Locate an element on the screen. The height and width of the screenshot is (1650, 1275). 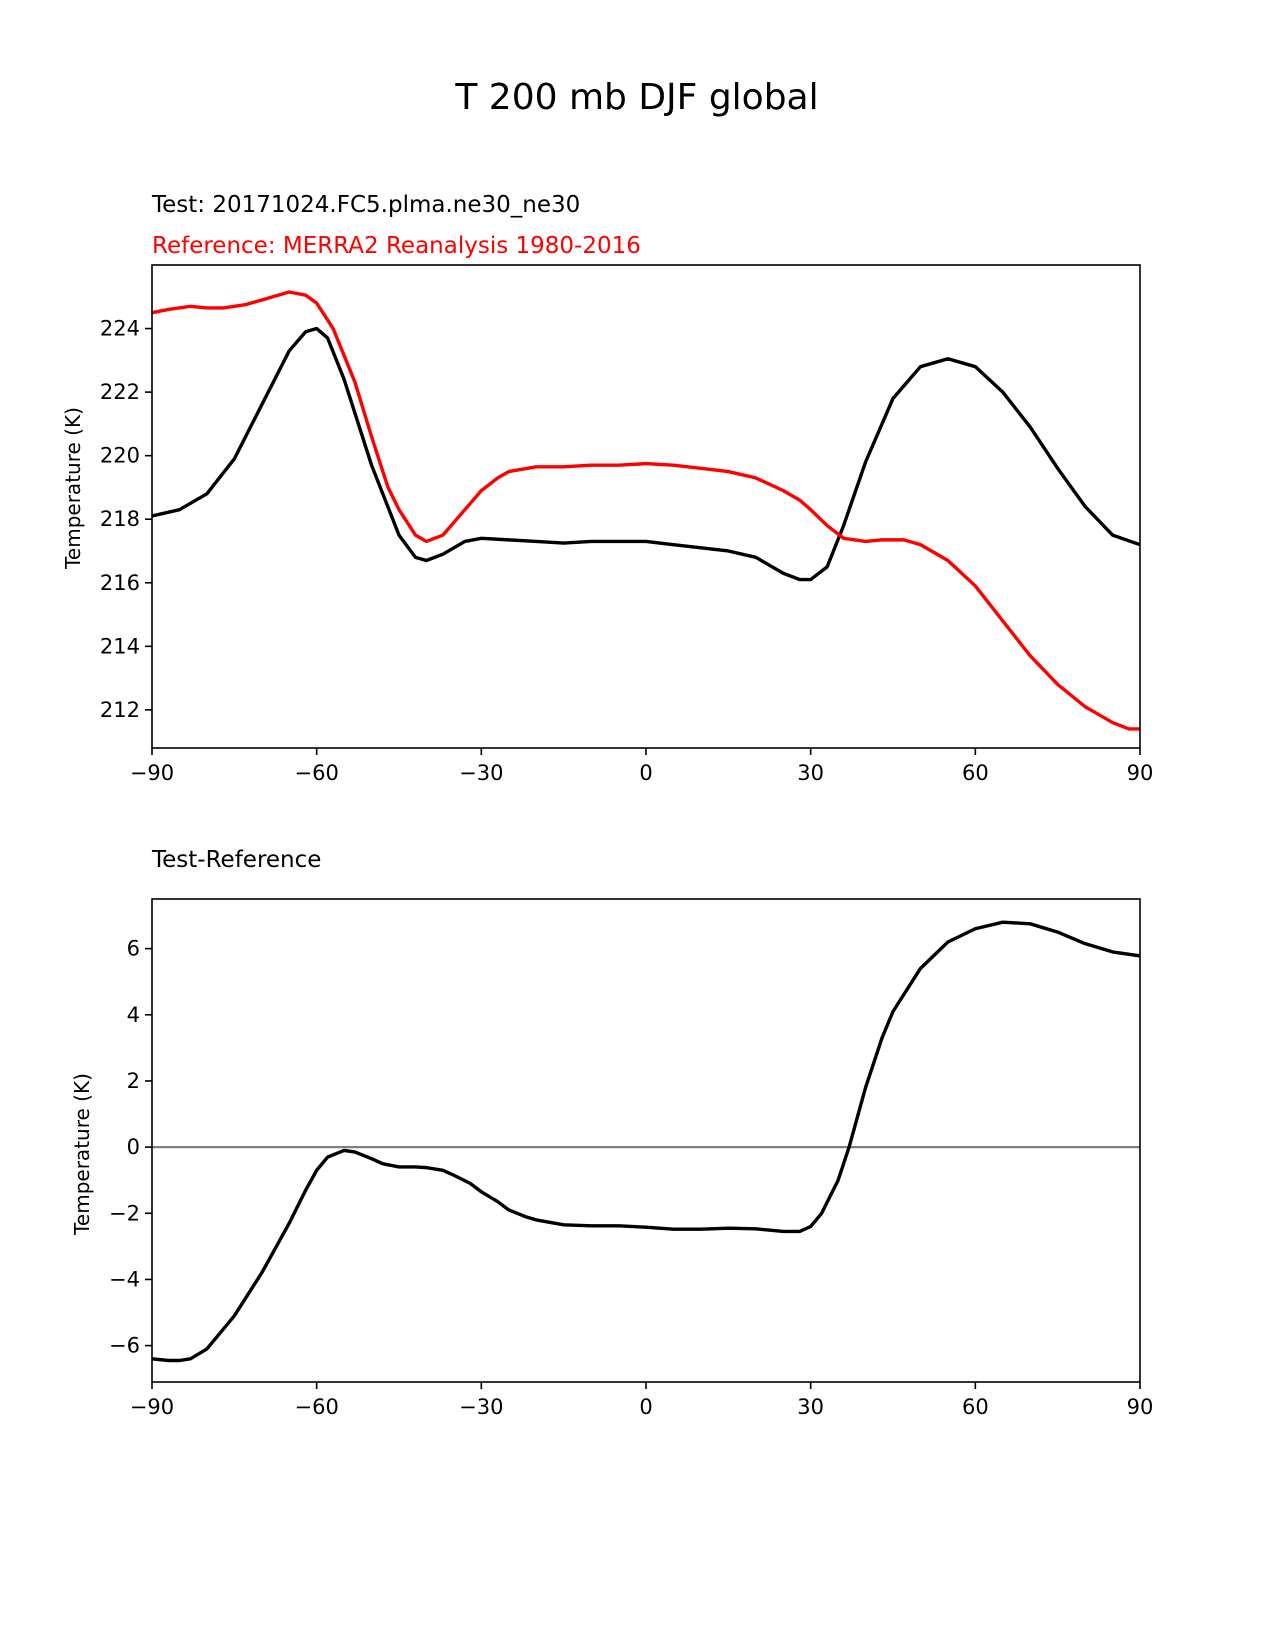
bottom-y-tick-label: 2 is located at coordinates (133, 1081).